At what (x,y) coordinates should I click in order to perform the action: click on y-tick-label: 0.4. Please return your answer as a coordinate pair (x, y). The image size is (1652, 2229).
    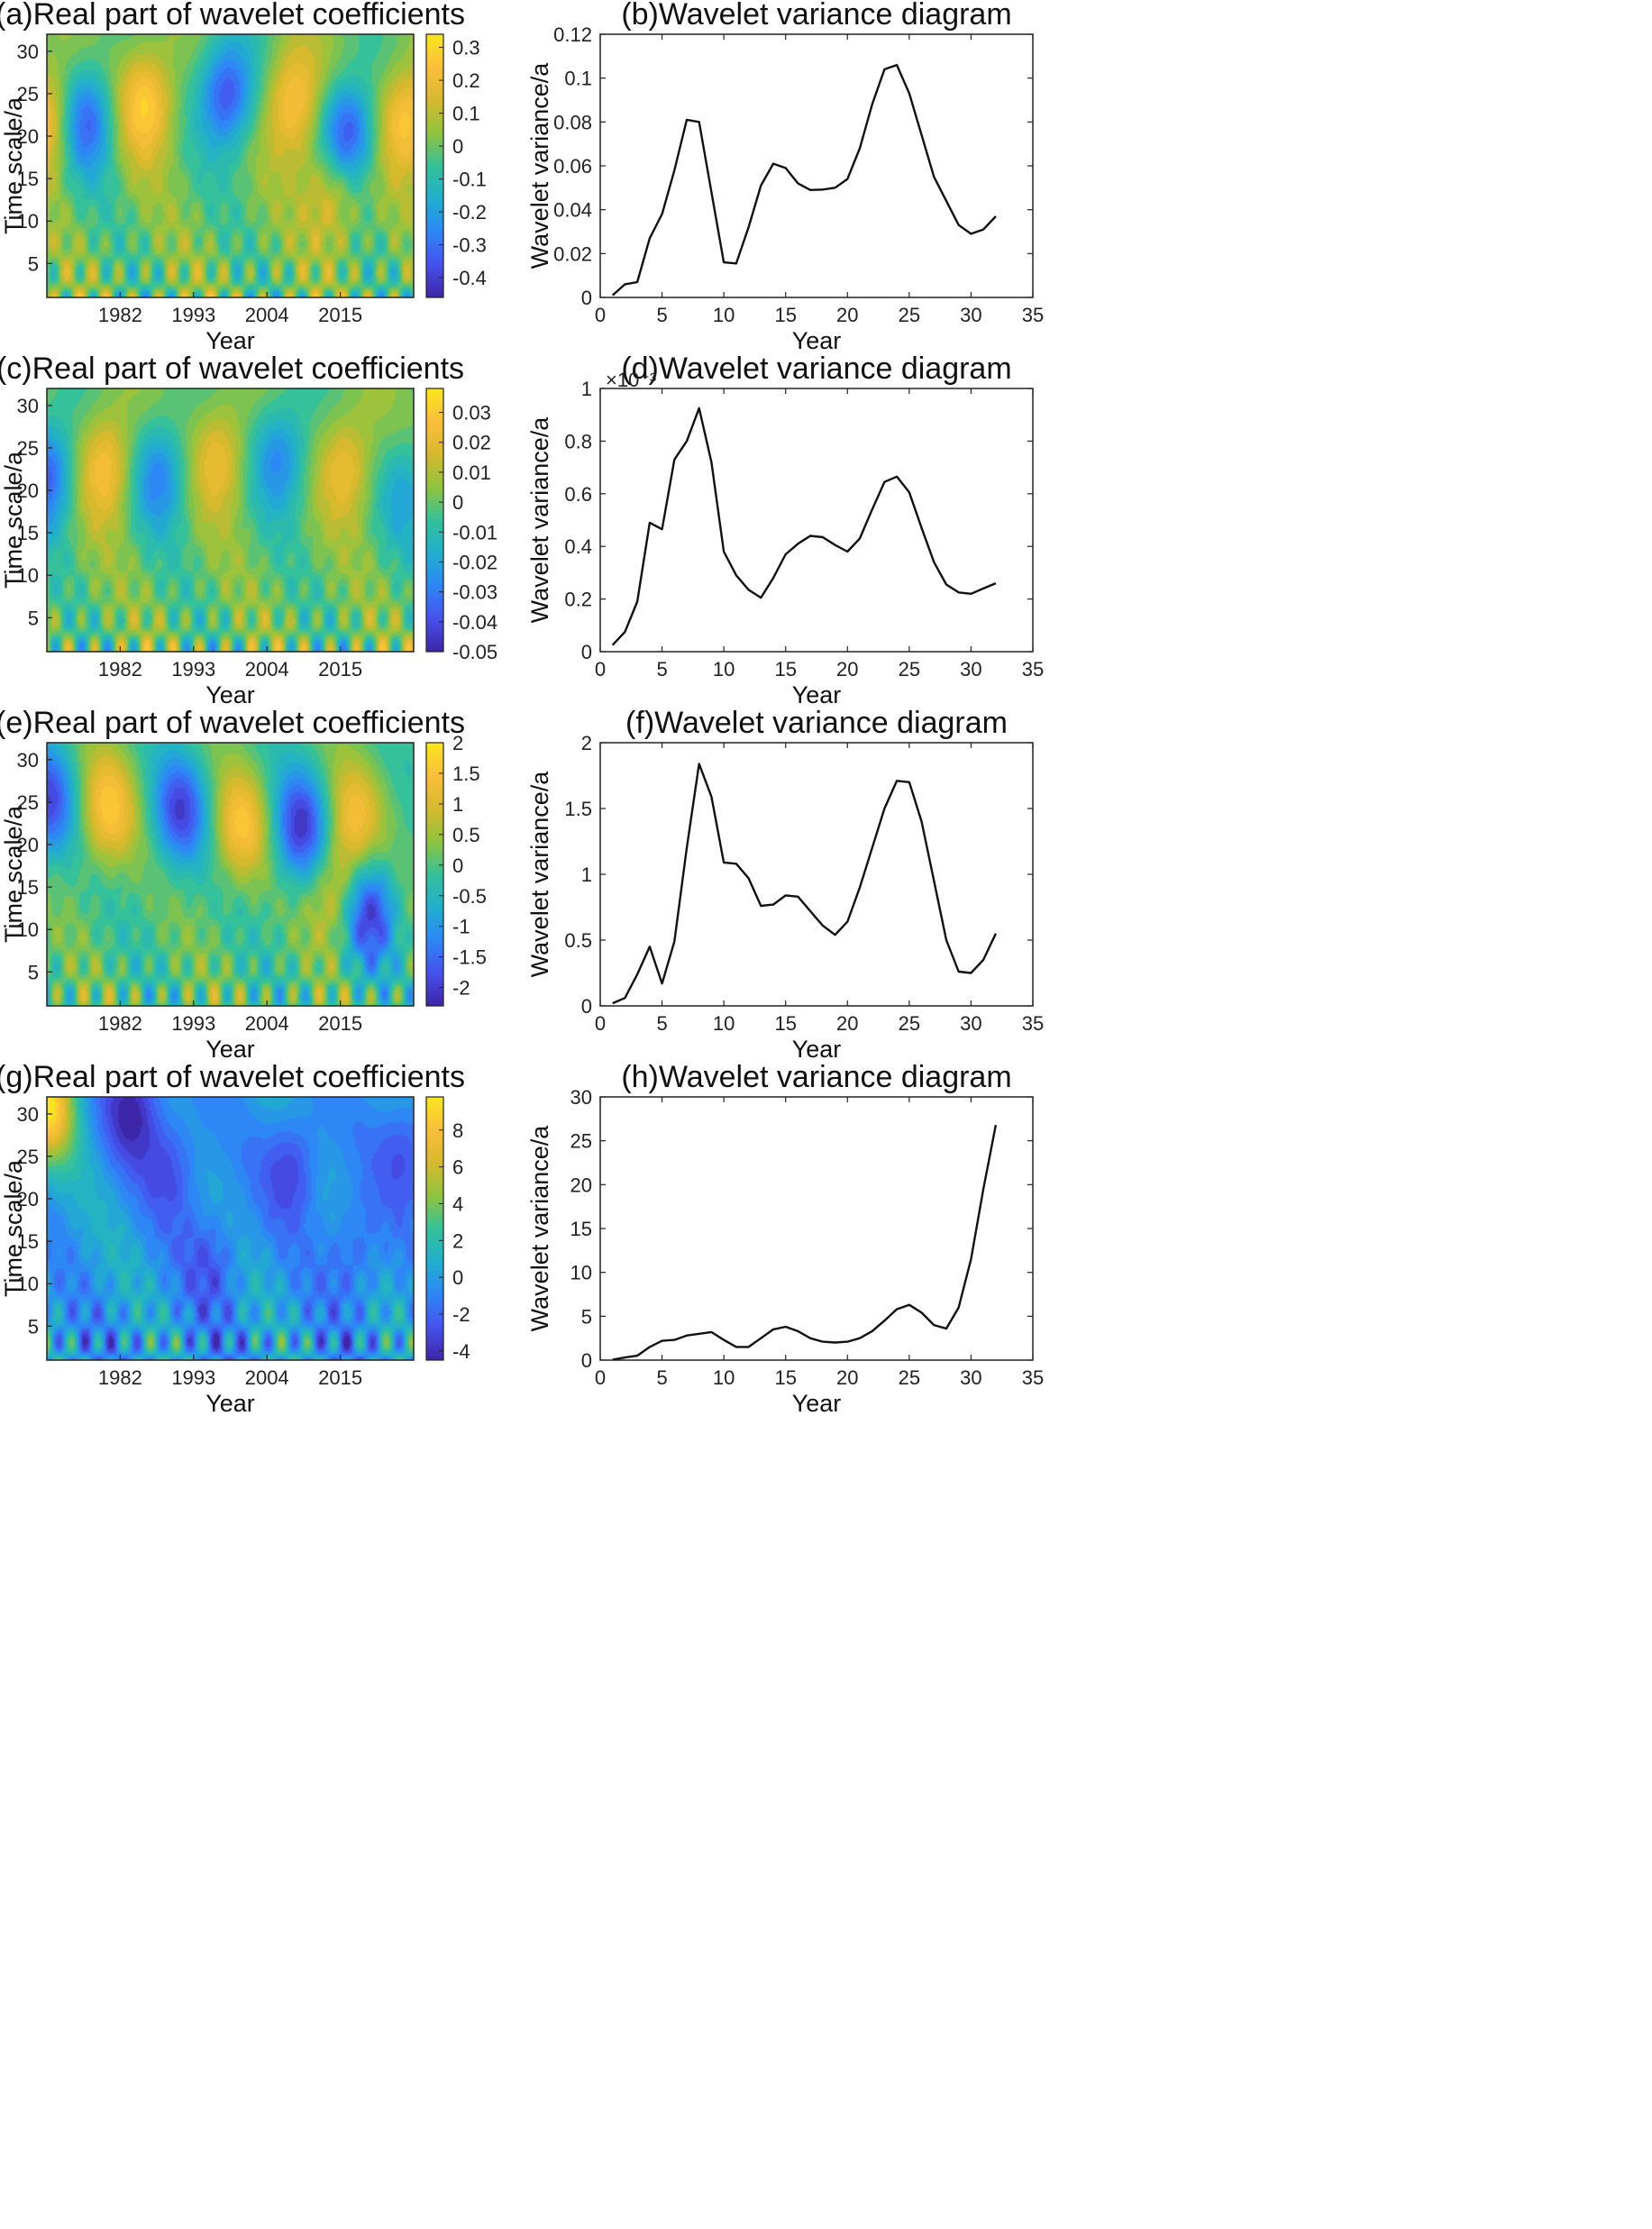
    Looking at the image, I should click on (578, 546).